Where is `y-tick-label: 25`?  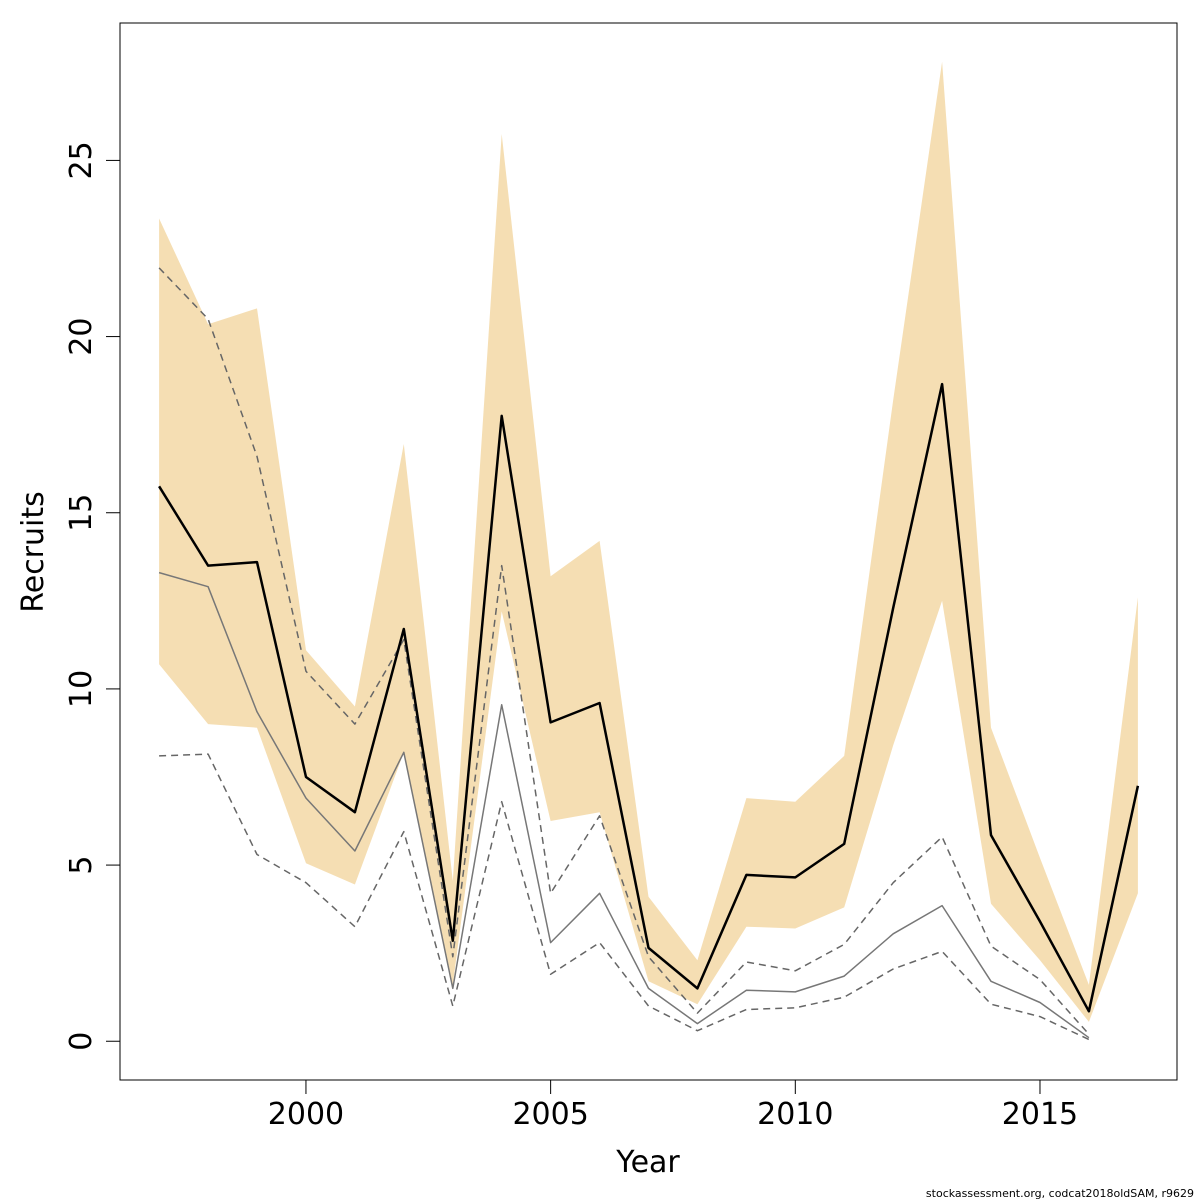 y-tick-label: 25 is located at coordinates (81, 160).